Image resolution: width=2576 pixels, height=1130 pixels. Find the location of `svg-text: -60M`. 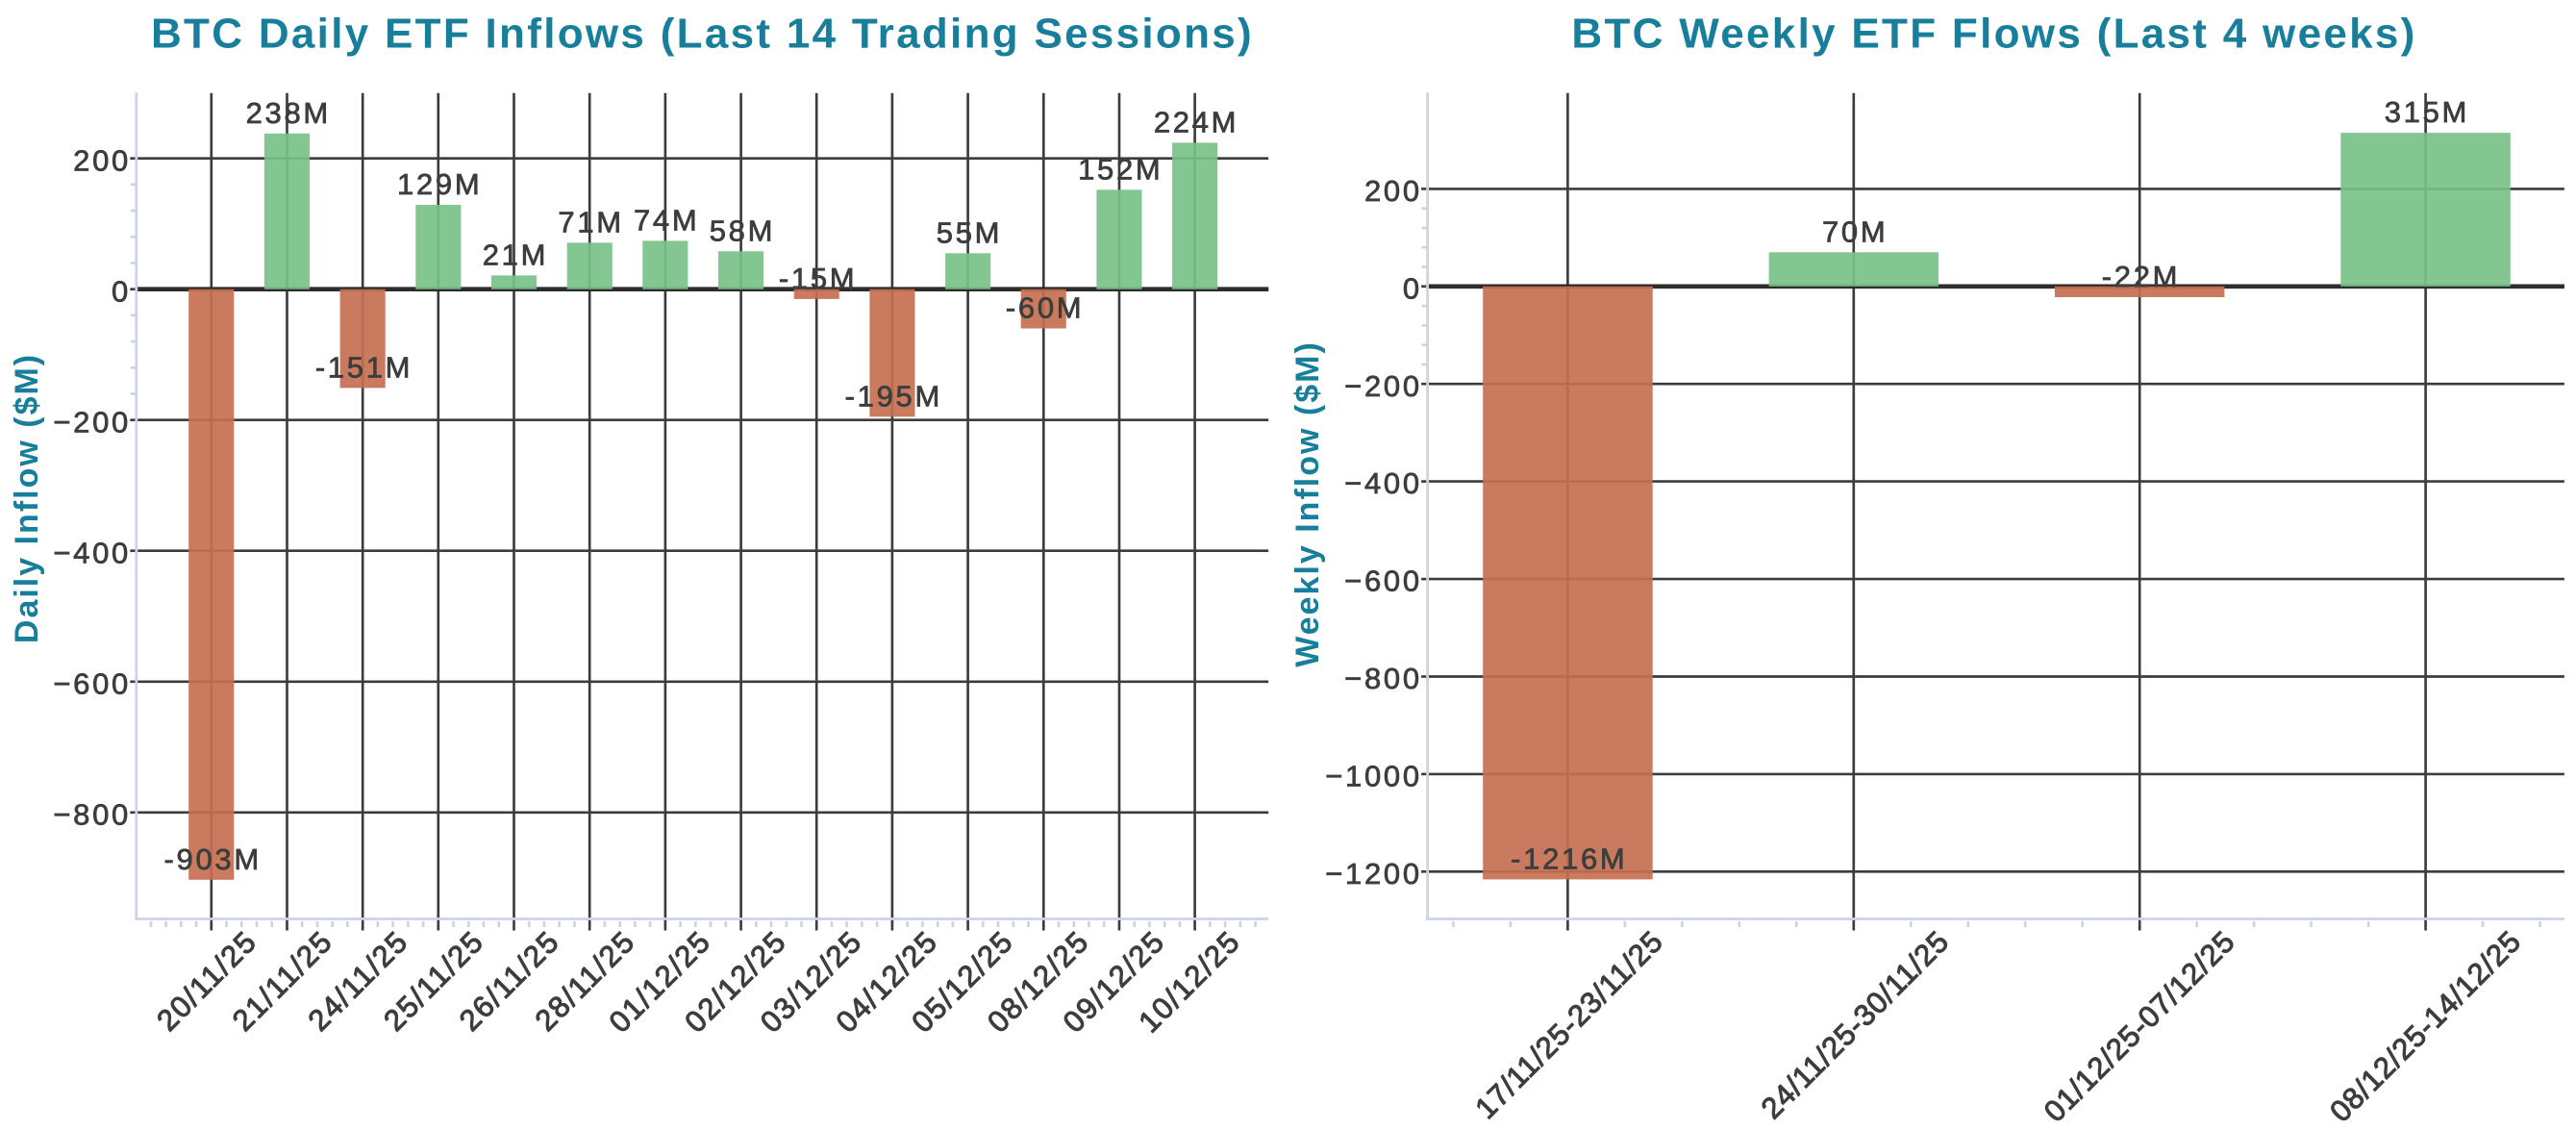

svg-text: -60M is located at coordinates (1045, 308).